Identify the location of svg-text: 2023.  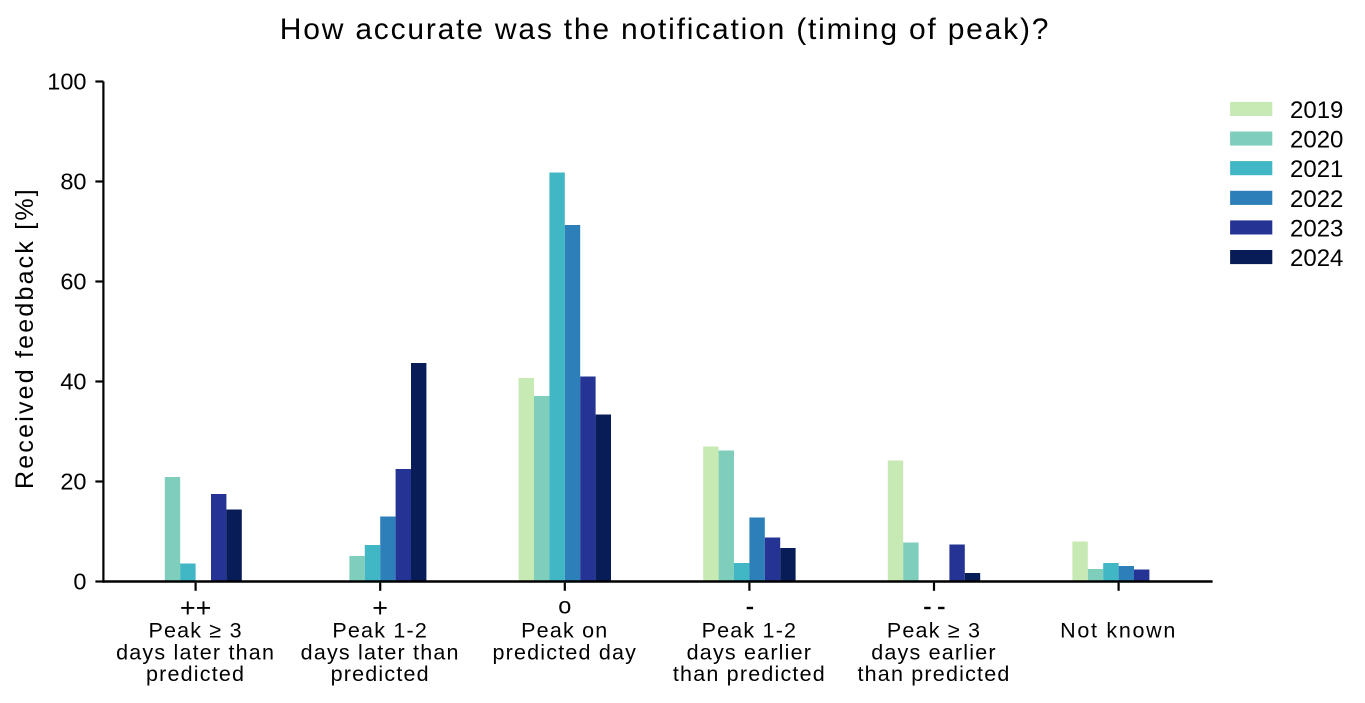
(1316, 228).